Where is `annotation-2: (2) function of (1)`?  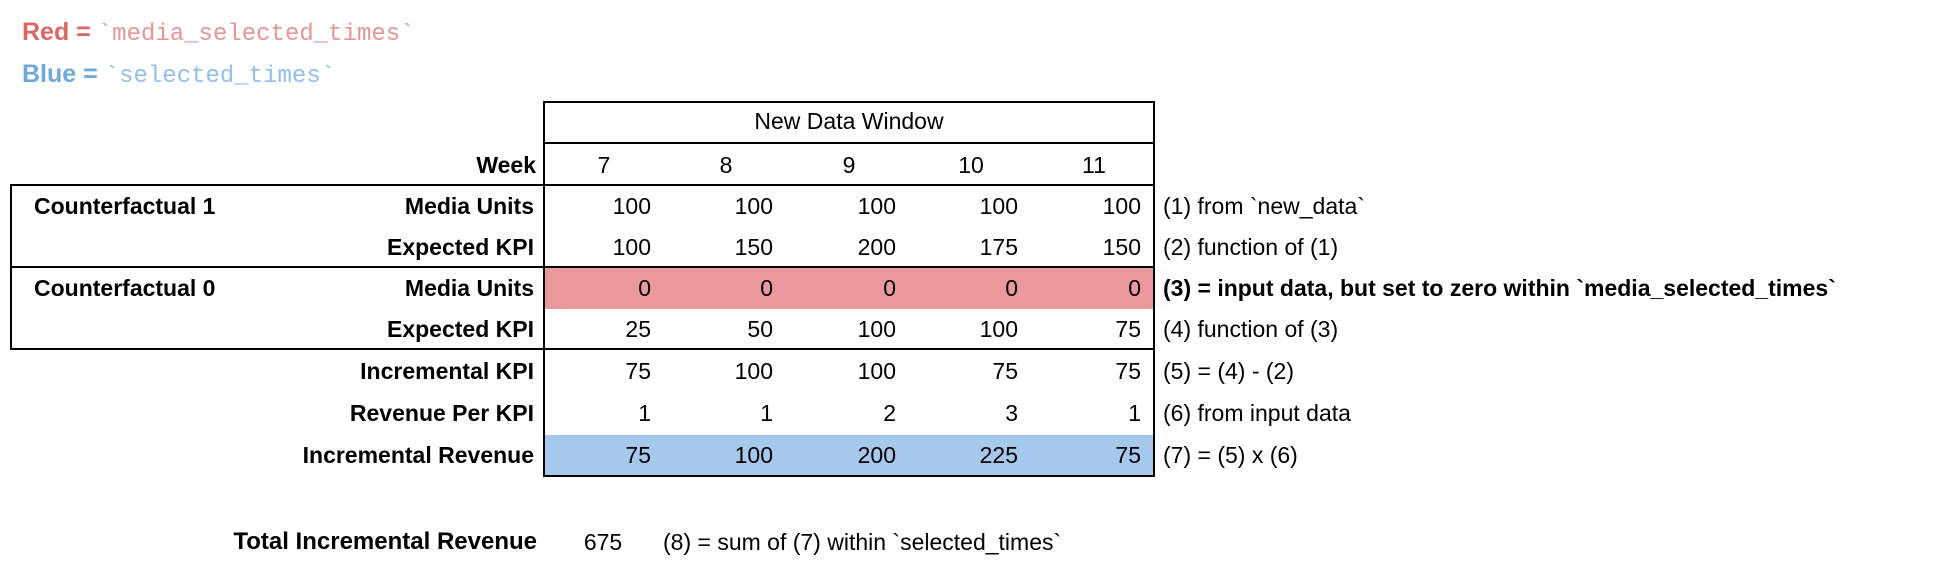
annotation-2: (2) function of (1) is located at coordinates (1251, 247).